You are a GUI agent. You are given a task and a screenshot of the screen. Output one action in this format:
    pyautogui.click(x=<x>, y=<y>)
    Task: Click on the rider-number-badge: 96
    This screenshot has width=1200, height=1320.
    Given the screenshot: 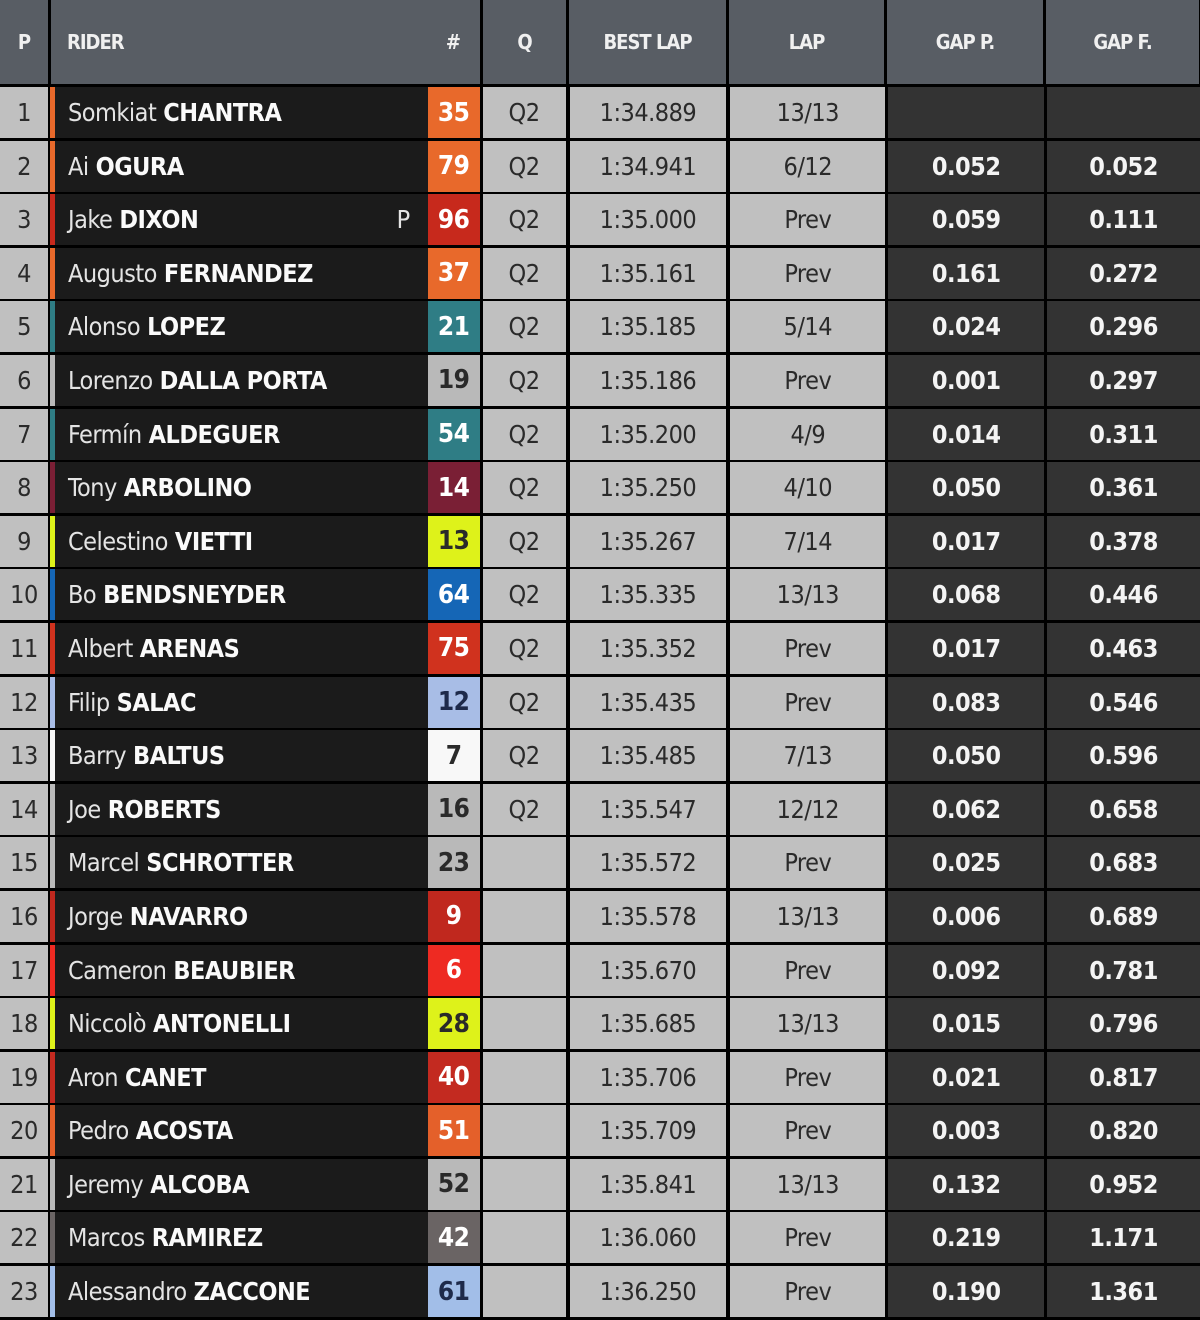 What is the action you would take?
    pyautogui.click(x=453, y=220)
    